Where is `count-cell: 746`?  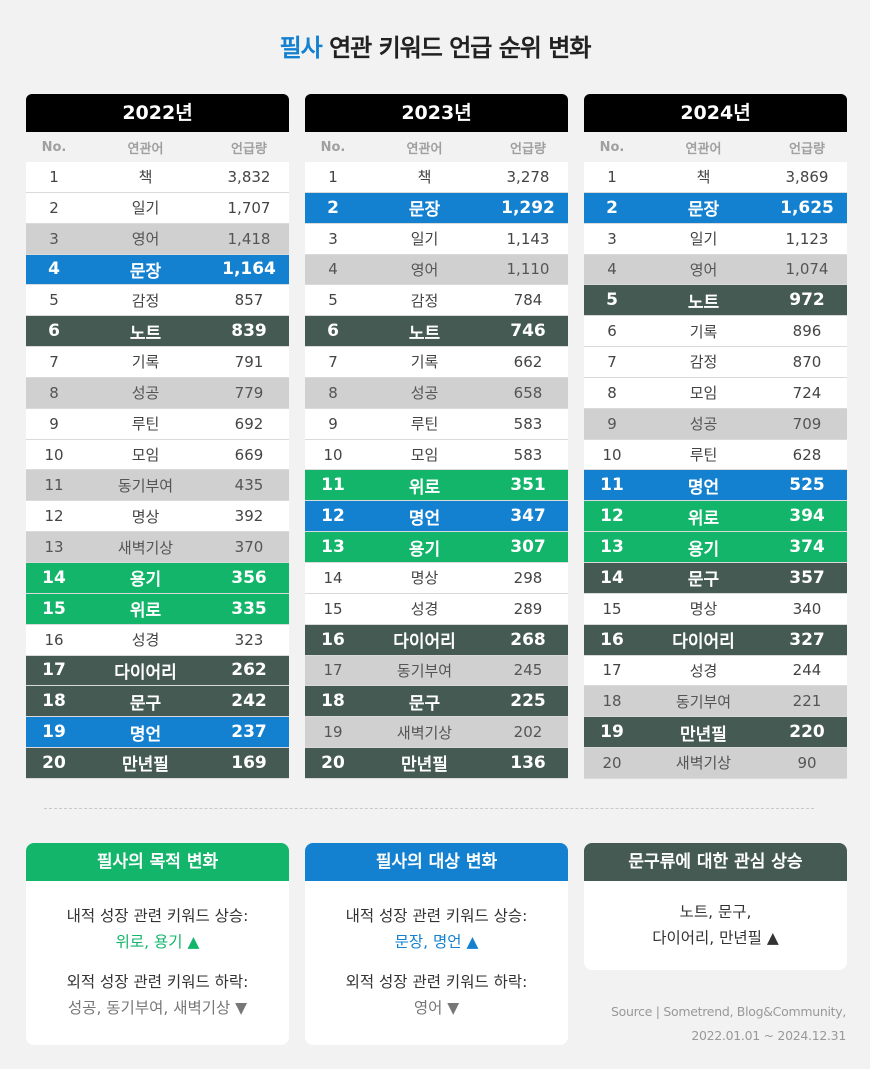
count-cell: 746 is located at coordinates (528, 331).